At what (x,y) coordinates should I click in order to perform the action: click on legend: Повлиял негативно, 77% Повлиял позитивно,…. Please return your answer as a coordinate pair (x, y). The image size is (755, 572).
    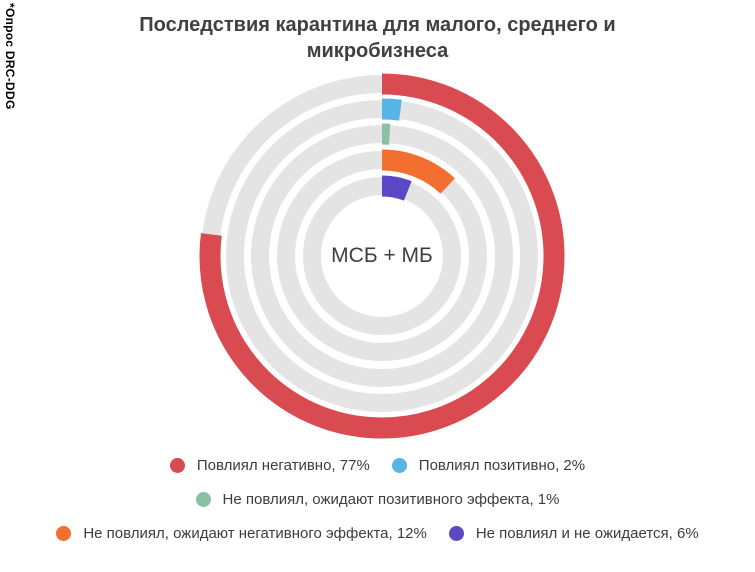
    Looking at the image, I should click on (377, 499).